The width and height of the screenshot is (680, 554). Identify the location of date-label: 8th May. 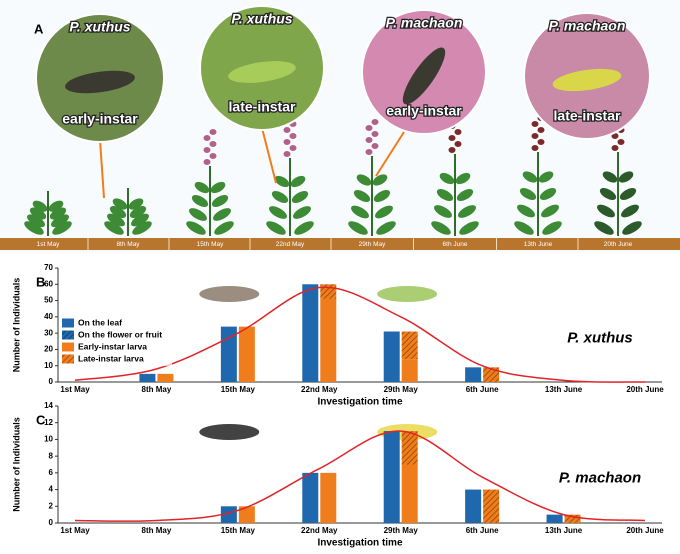
(128, 244).